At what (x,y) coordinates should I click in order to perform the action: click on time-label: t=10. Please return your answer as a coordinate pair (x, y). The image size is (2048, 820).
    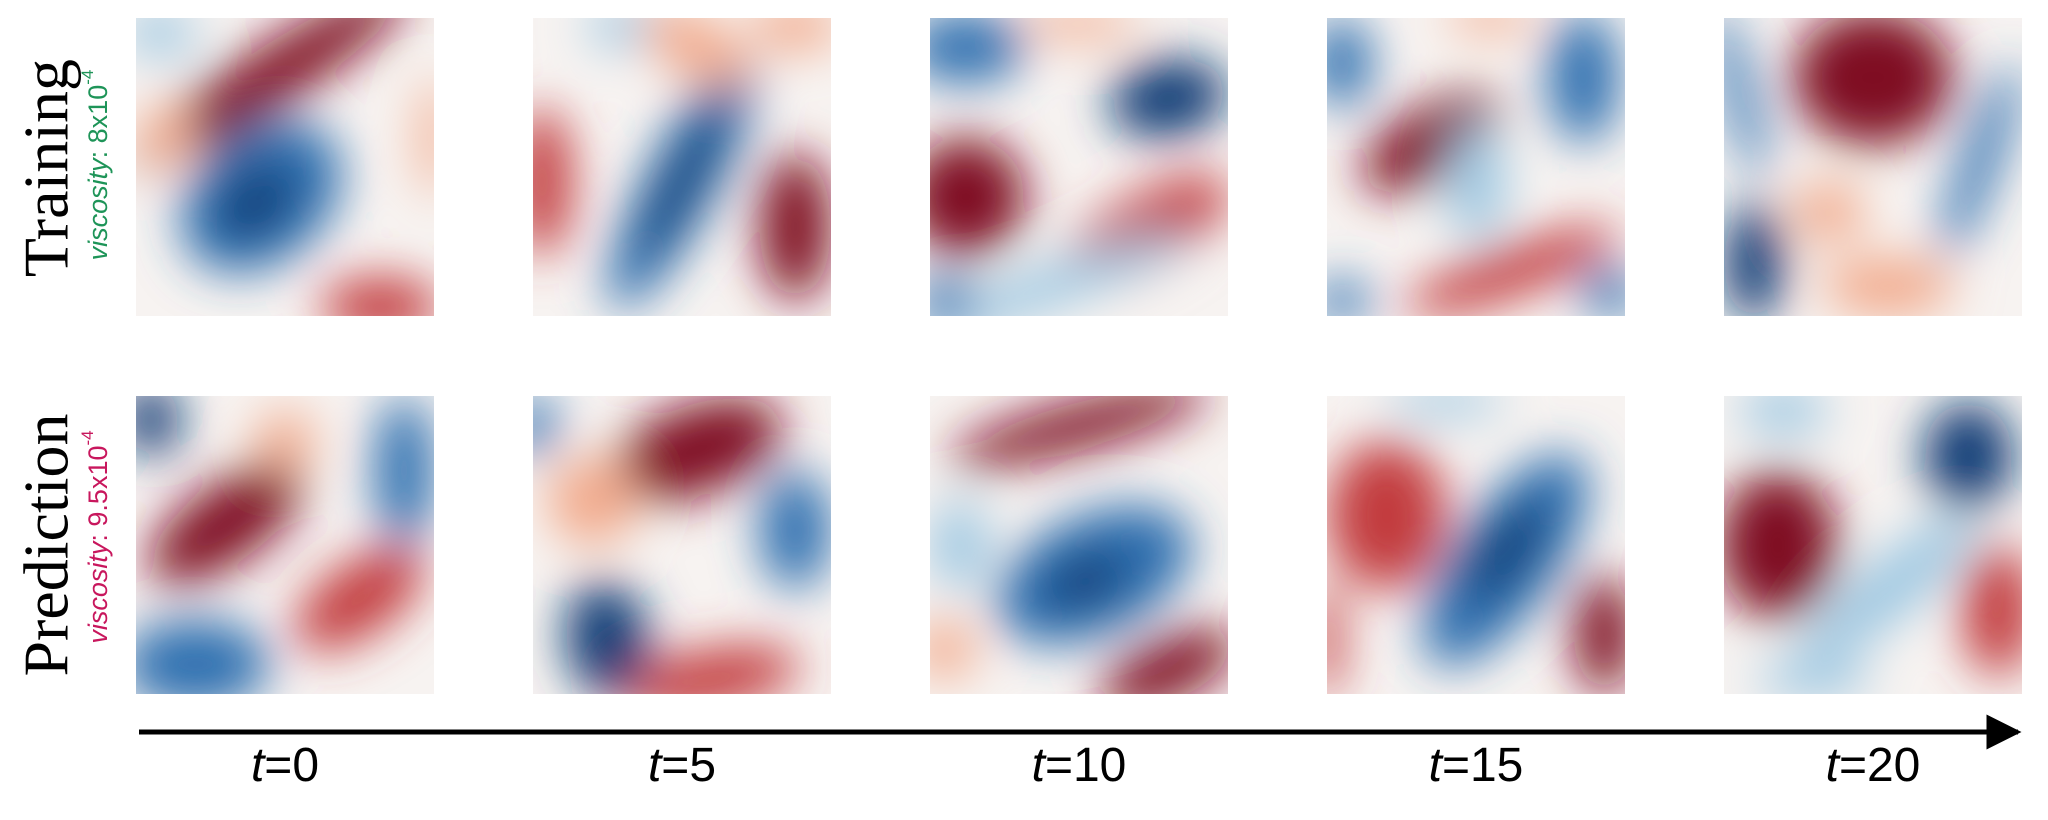
    Looking at the image, I should click on (1079, 765).